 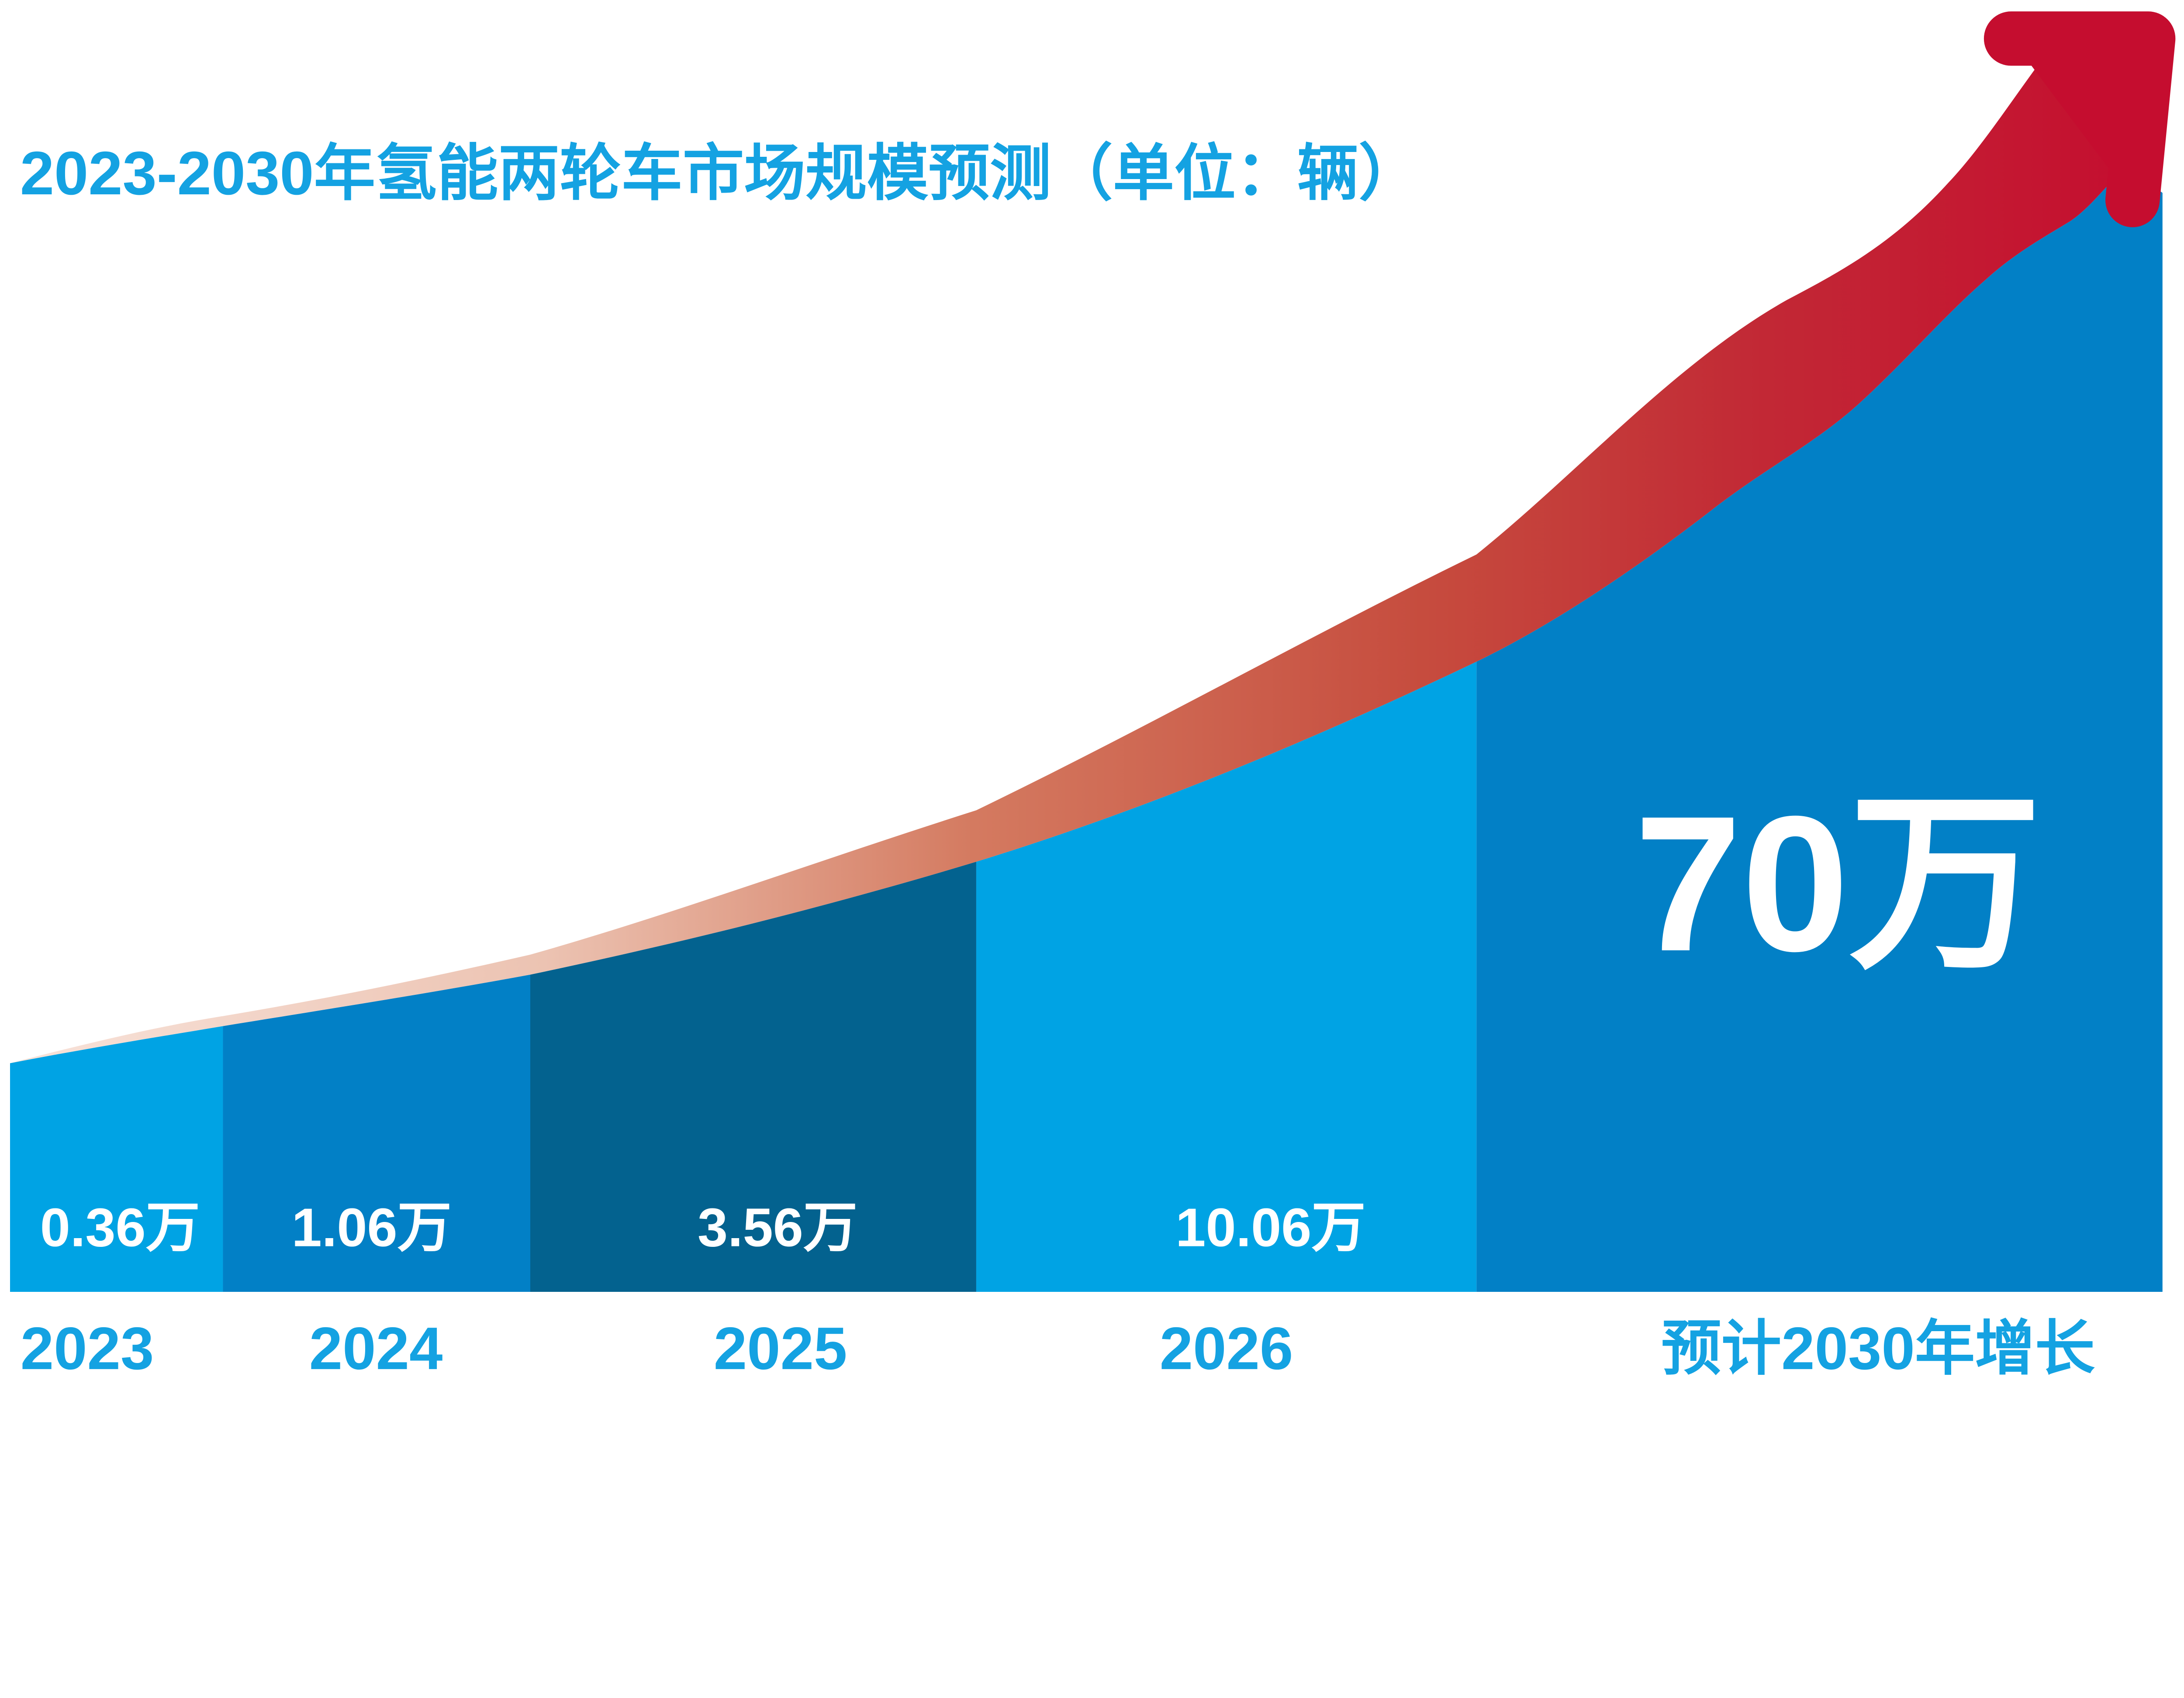 I want to click on value-label-2024: 1.06万, so click(x=372, y=1227).